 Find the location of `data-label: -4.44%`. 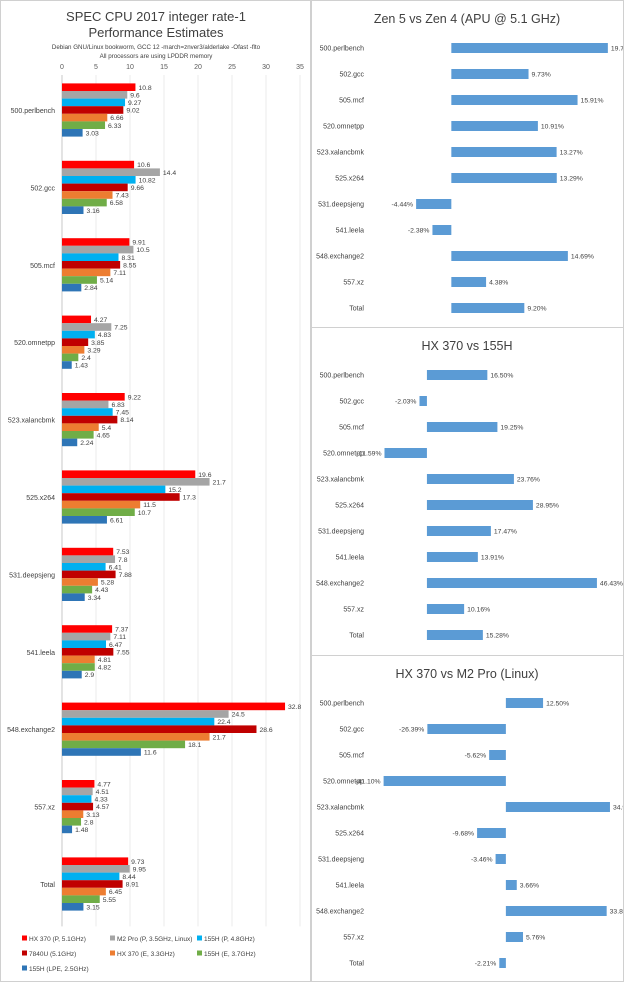

data-label: -4.44% is located at coordinates (403, 205).